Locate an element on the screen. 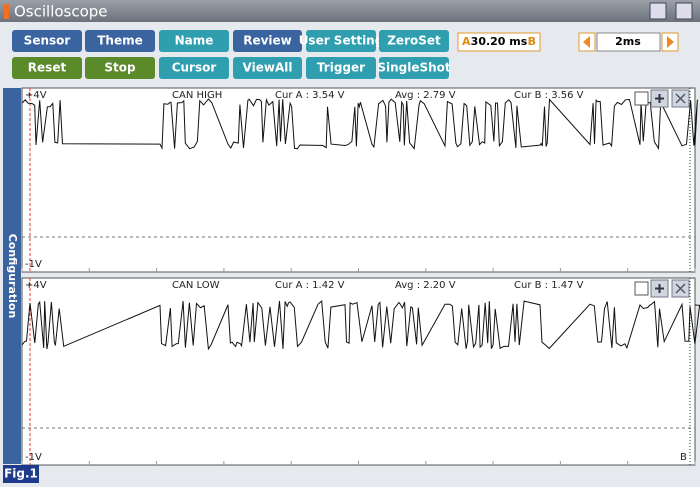 The width and height of the screenshot is (700, 491). toolbar-button-label: ViewAll is located at coordinates (268, 68).